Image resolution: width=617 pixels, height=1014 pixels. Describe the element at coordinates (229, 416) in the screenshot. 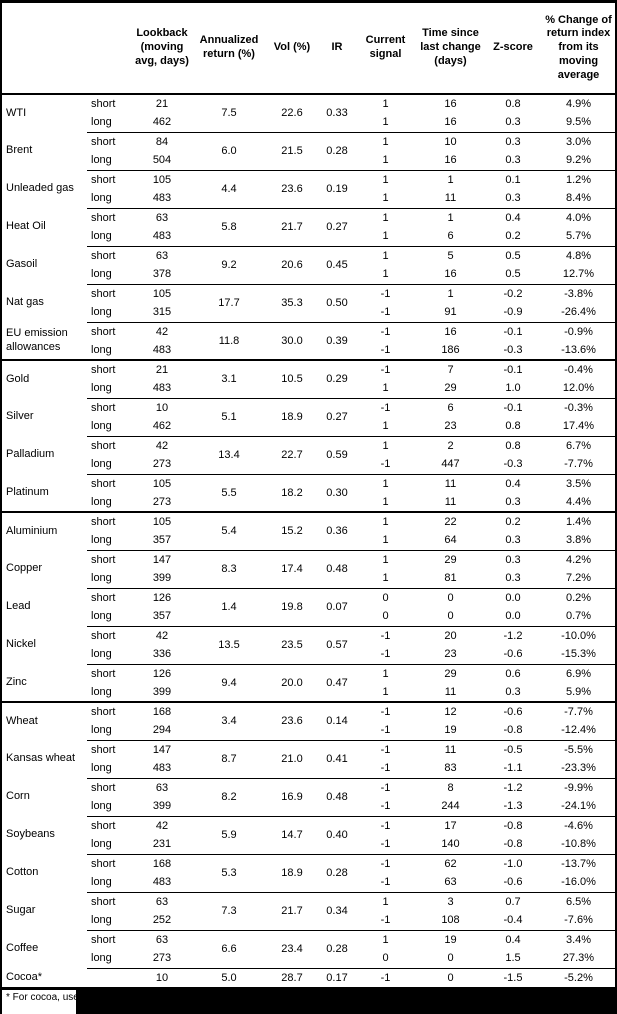

I see `annualized-return-value: 5.1` at that location.